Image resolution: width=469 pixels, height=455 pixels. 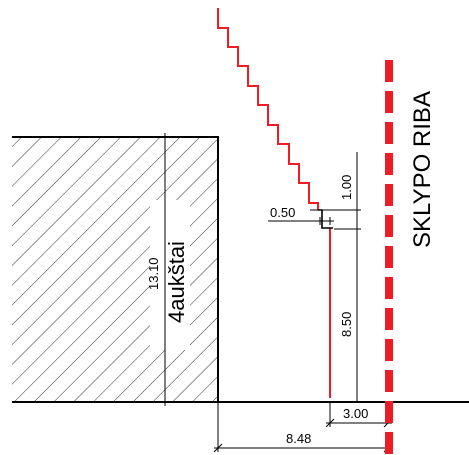 What do you see at coordinates (268, 109) in the screenshot?
I see `angle-limit-staircase` at bounding box center [268, 109].